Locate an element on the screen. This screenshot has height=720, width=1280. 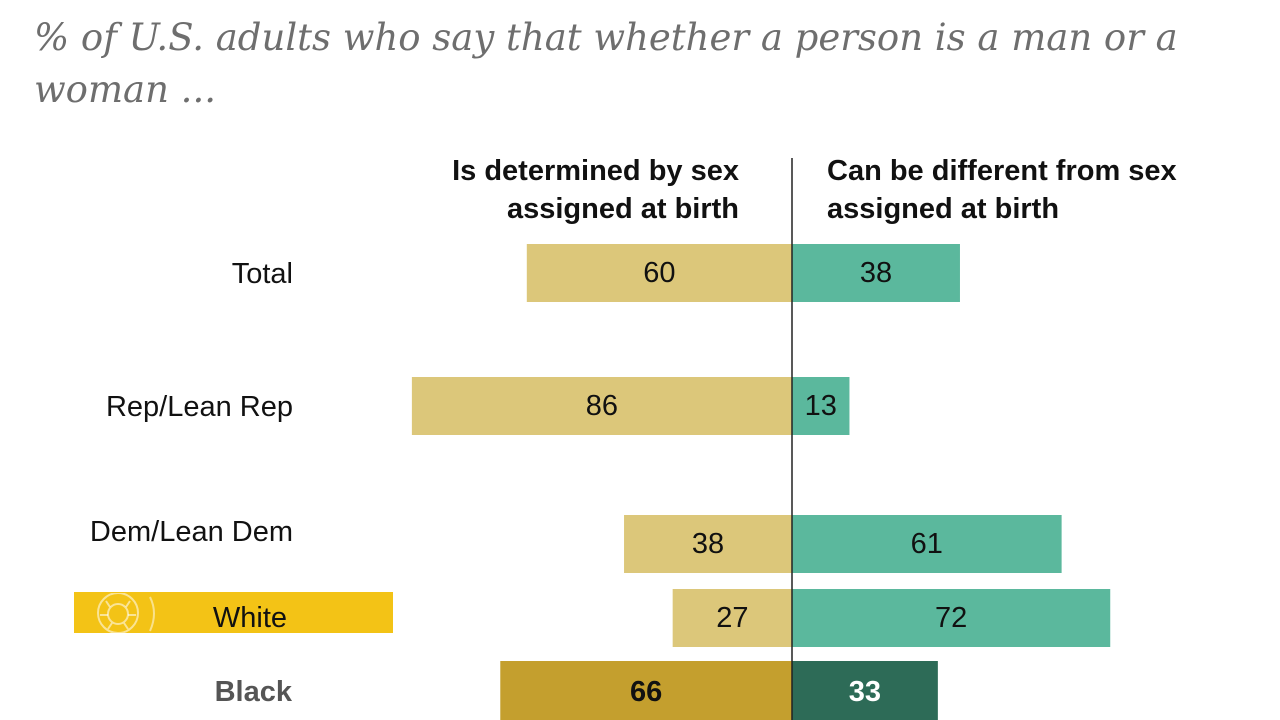
bar-right-total is located at coordinates (876, 273).